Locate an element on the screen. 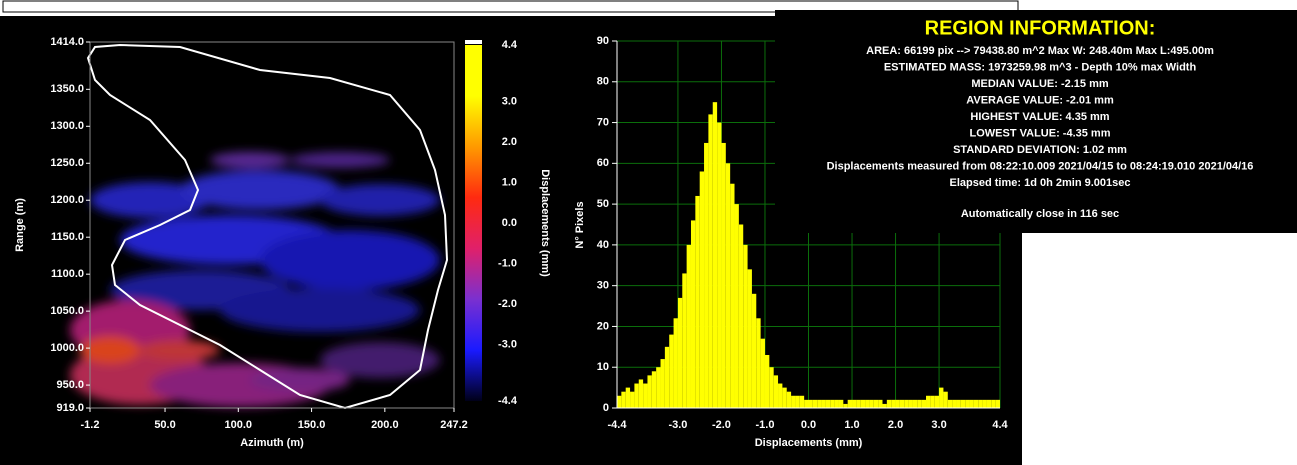 The height and width of the screenshot is (465, 1297). y-tick-label: 10 is located at coordinates (603, 367).